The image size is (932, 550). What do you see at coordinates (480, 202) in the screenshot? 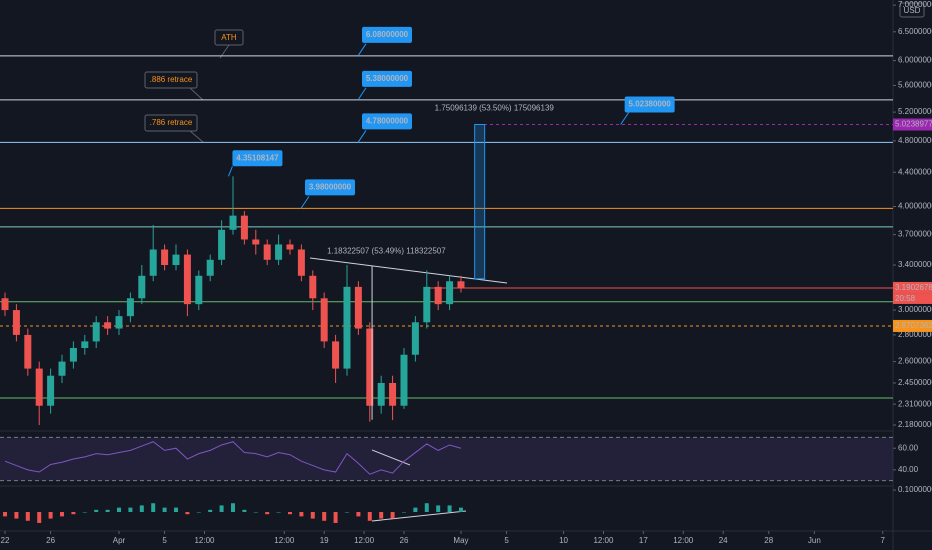
I see `measure-box` at bounding box center [480, 202].